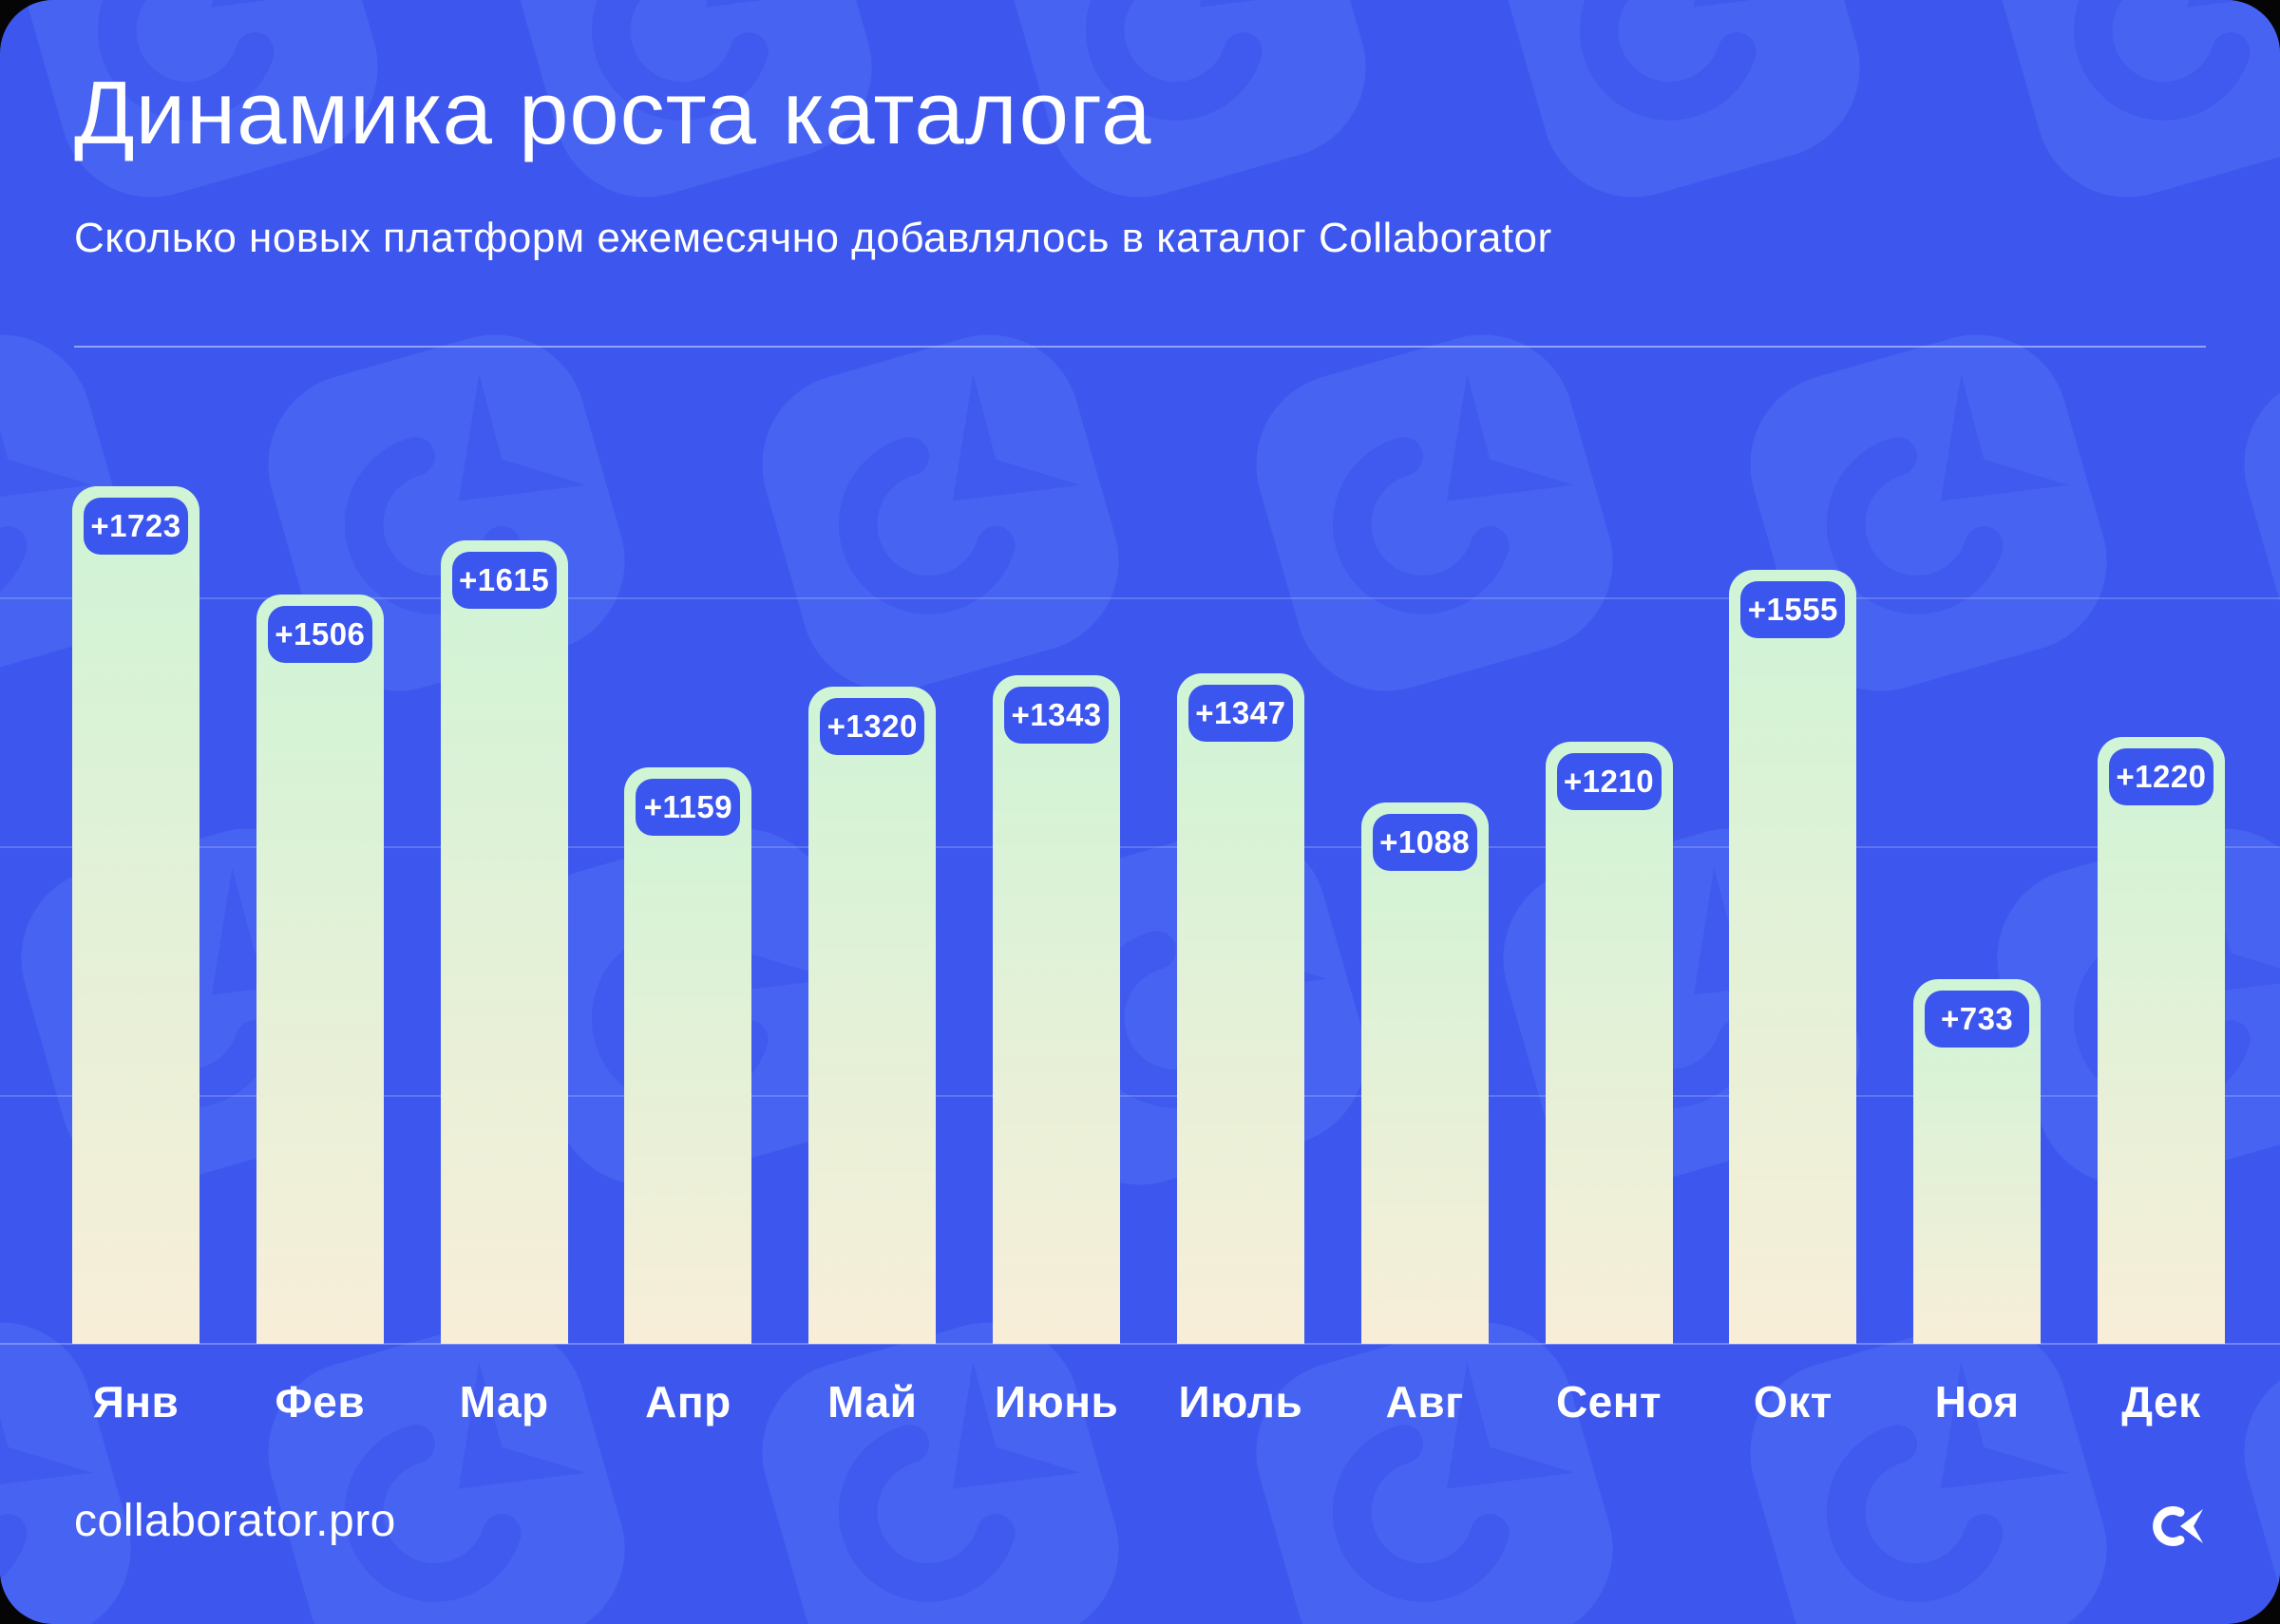 This screenshot has width=2280, height=1624. What do you see at coordinates (688, 1401) in the screenshot?
I see `month-label-4: Апр` at bounding box center [688, 1401].